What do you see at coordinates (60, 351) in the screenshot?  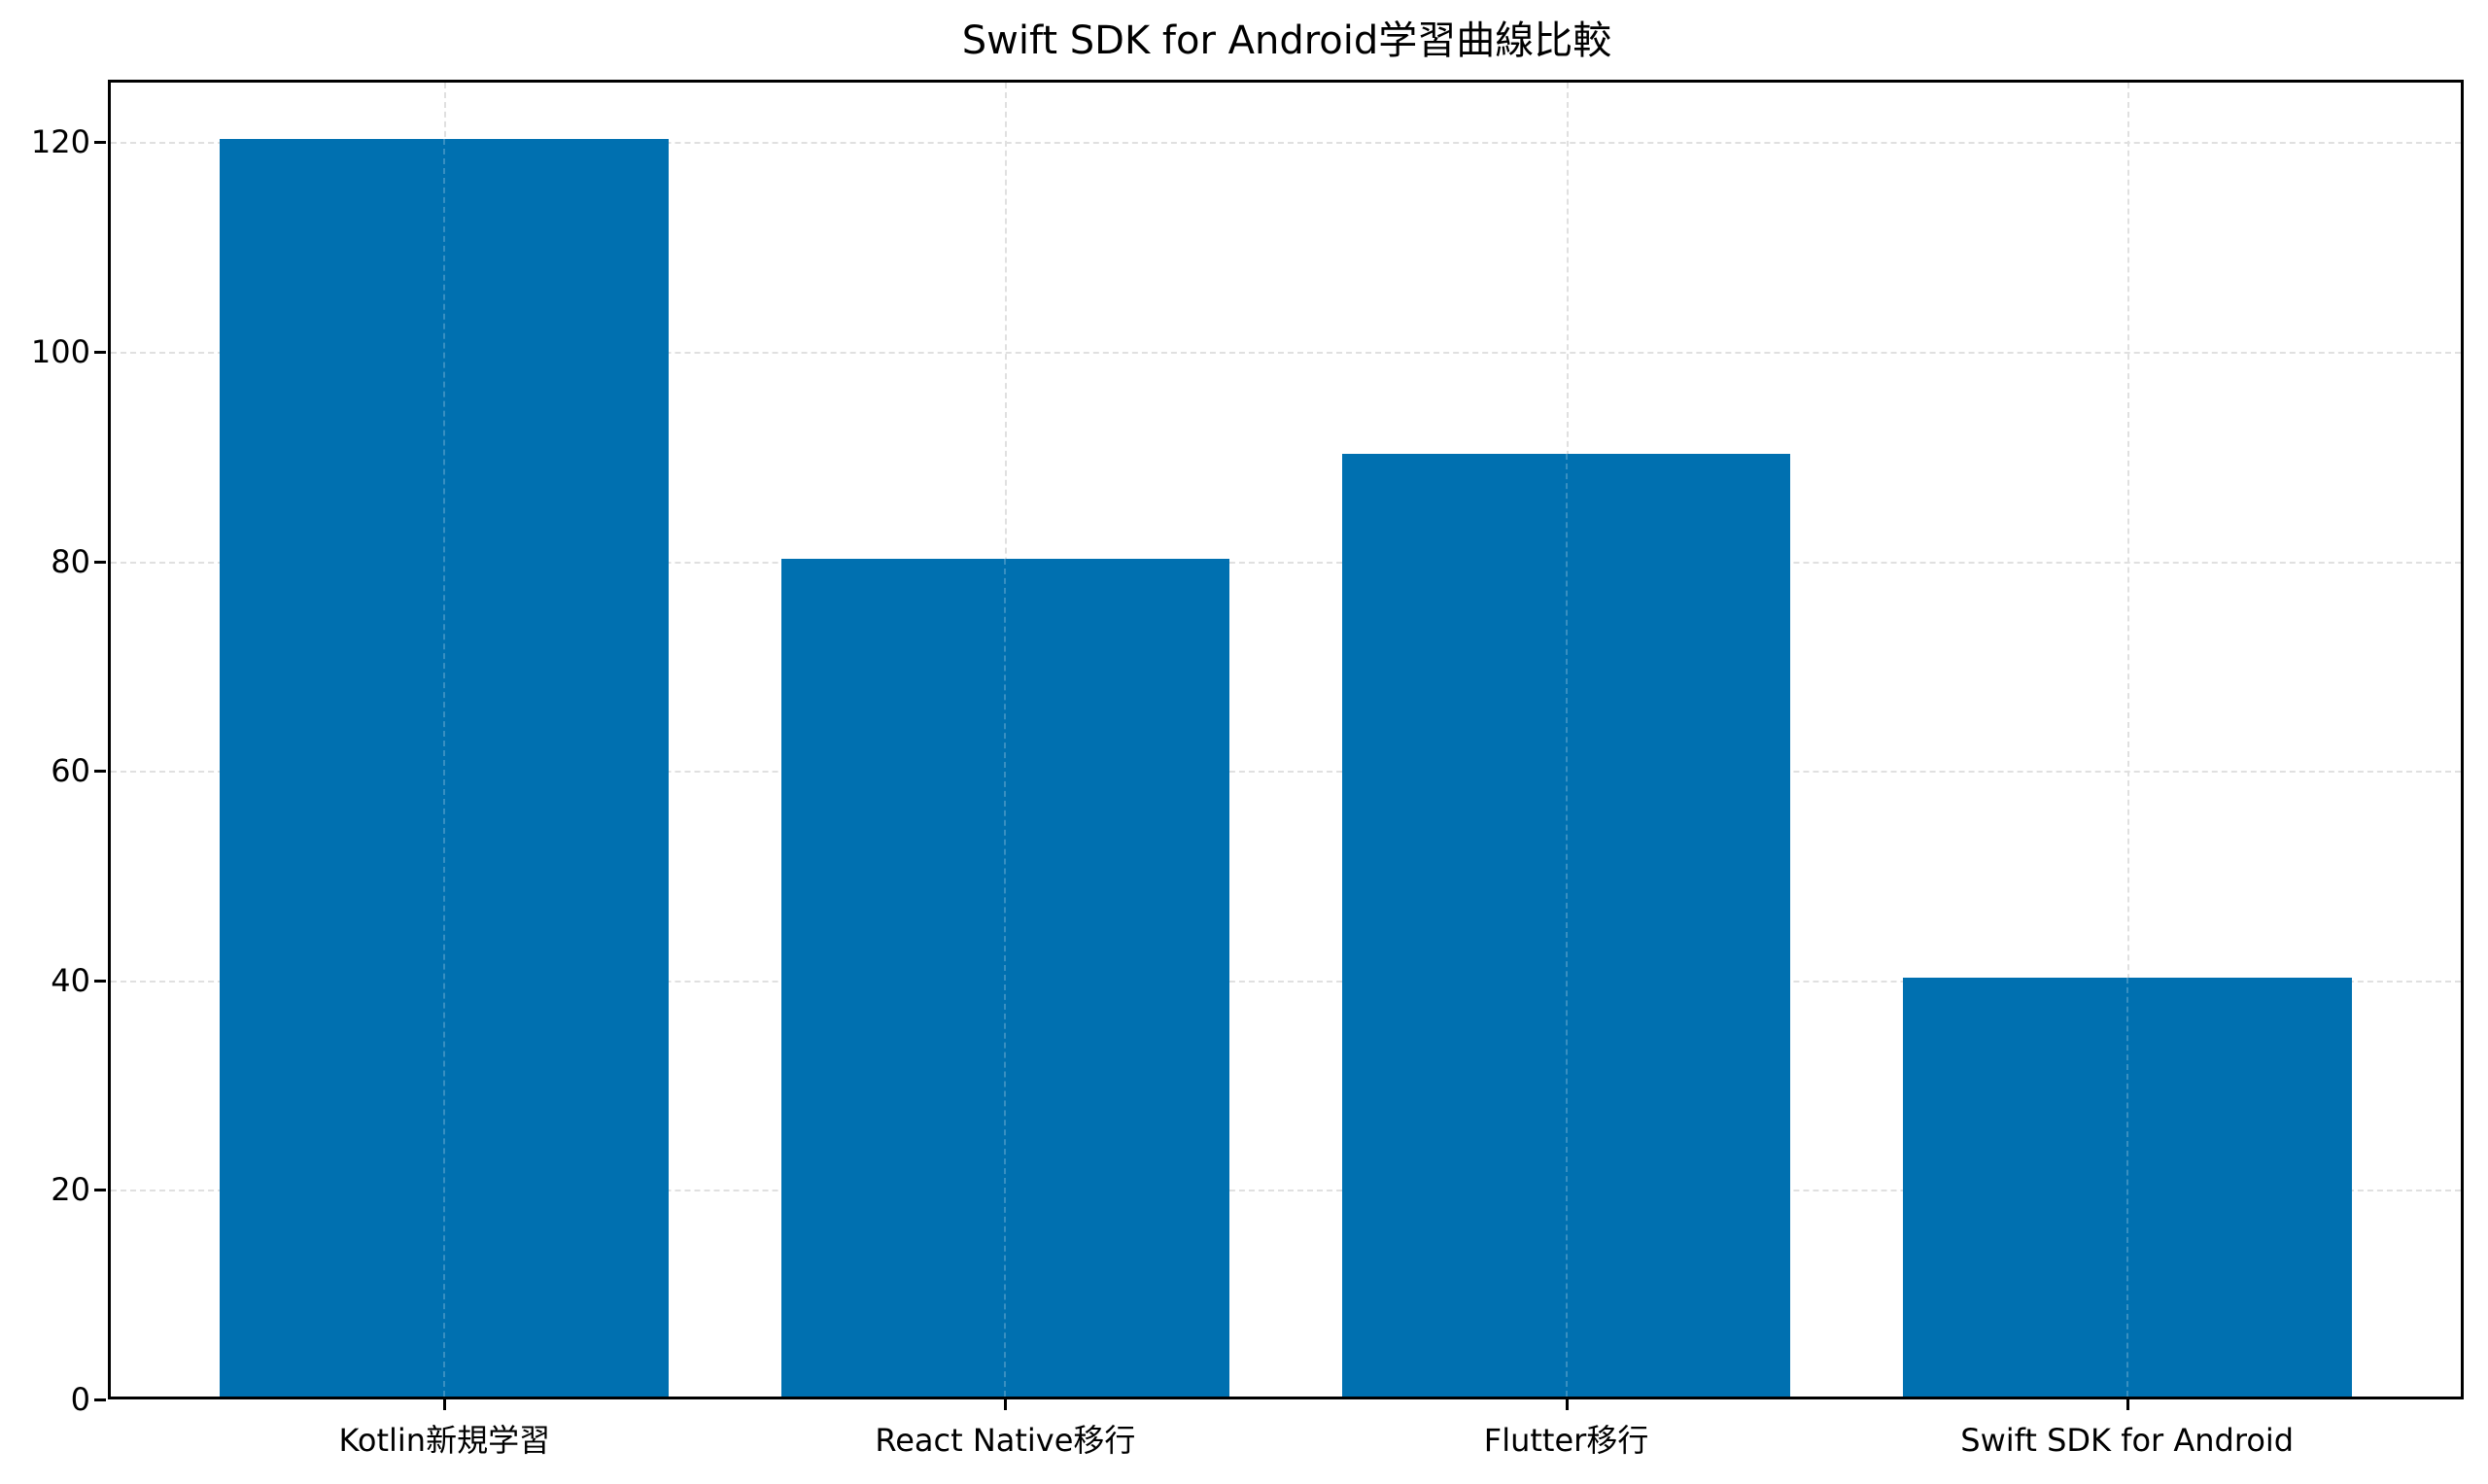 I see `y-tick-label: 100` at bounding box center [60, 351].